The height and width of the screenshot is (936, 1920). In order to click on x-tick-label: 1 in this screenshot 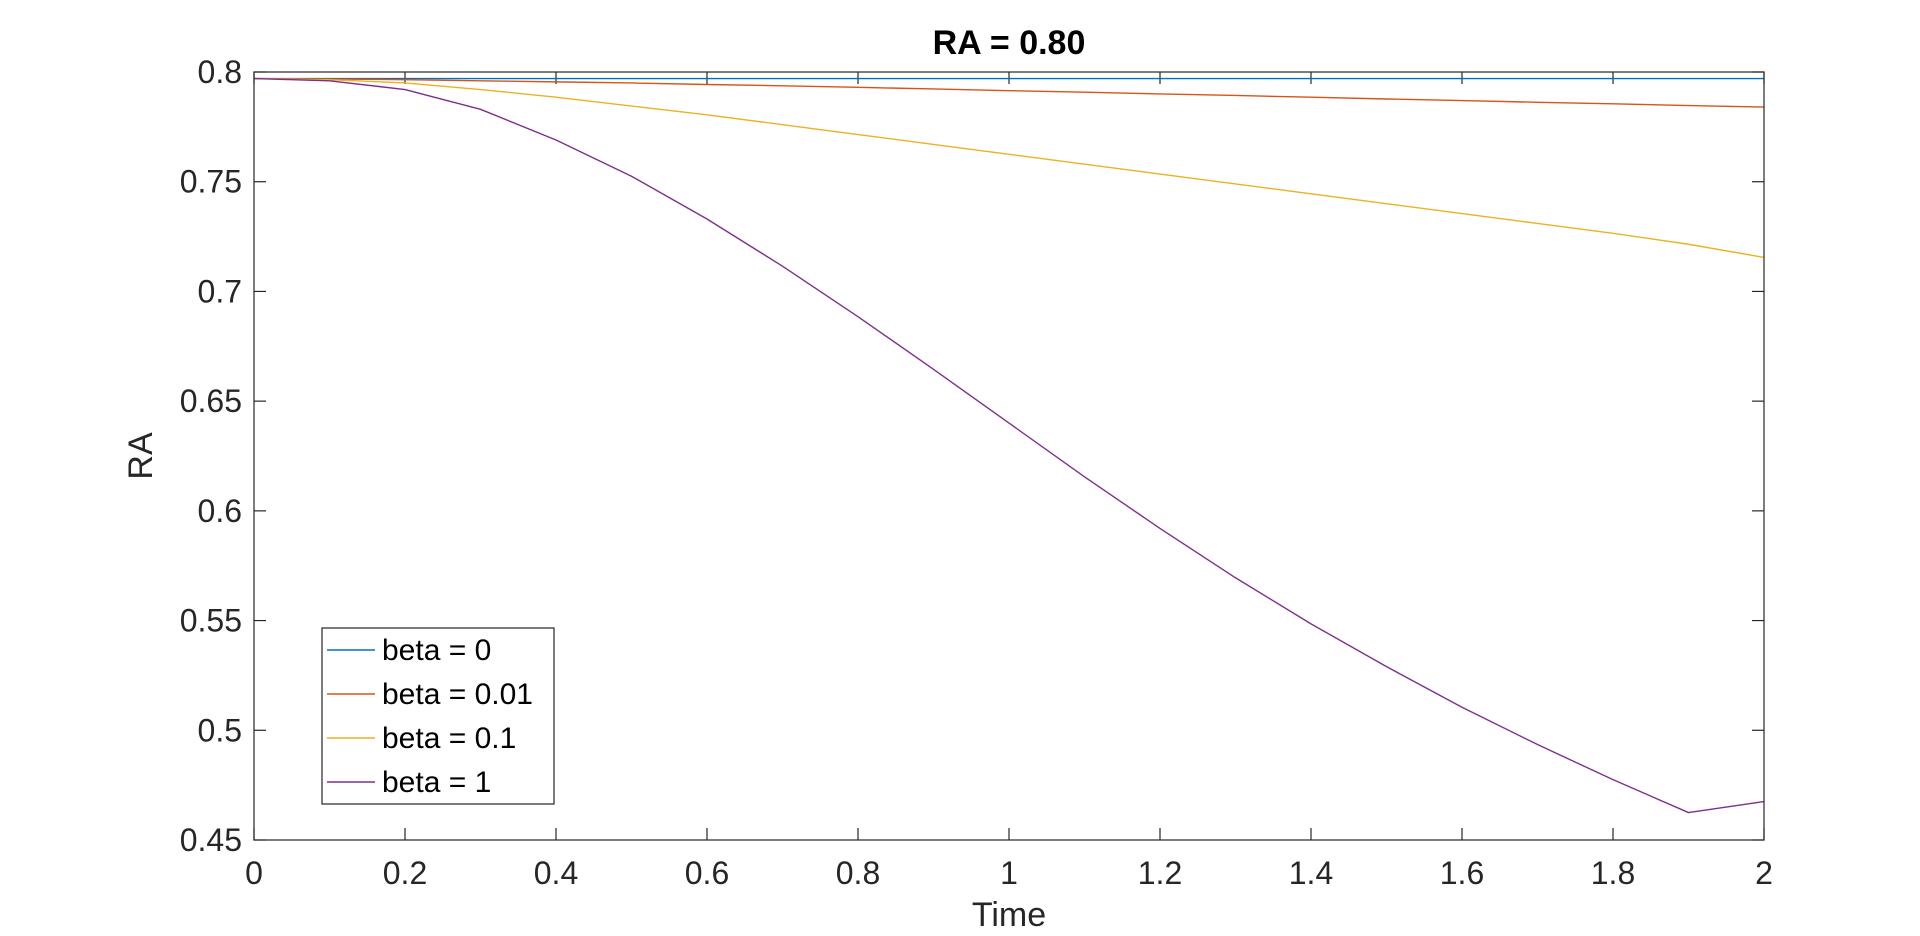, I will do `click(1009, 873)`.